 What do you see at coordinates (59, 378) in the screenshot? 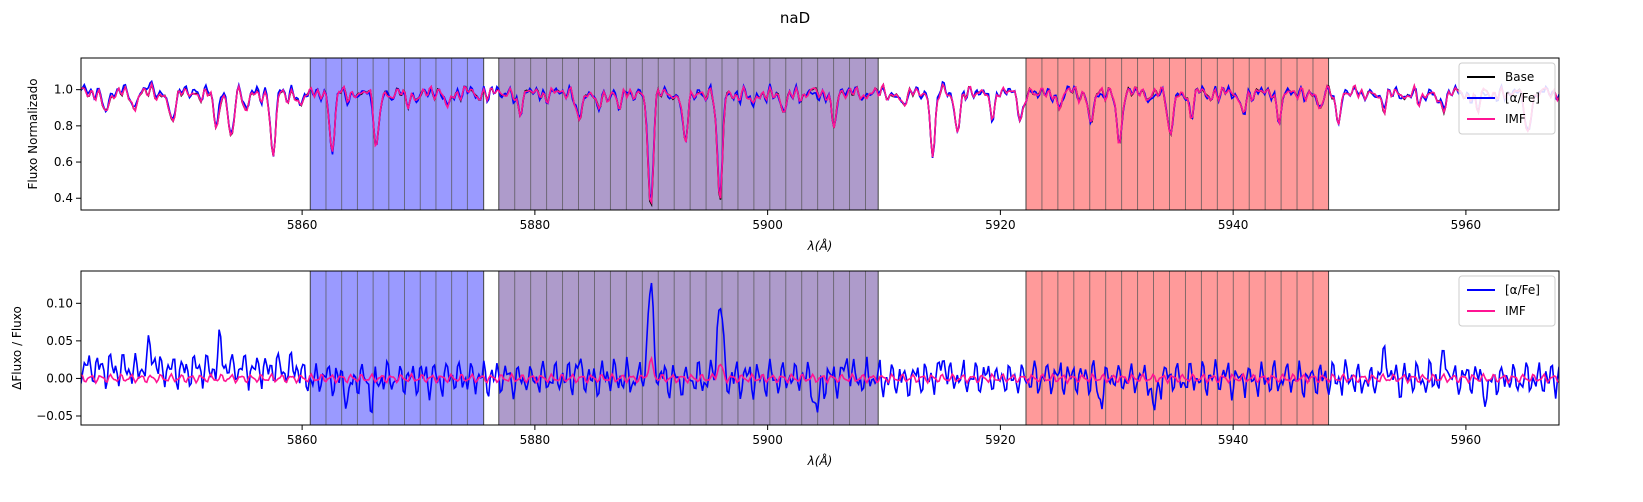
I see `y-tick-label: 0.00` at bounding box center [59, 378].